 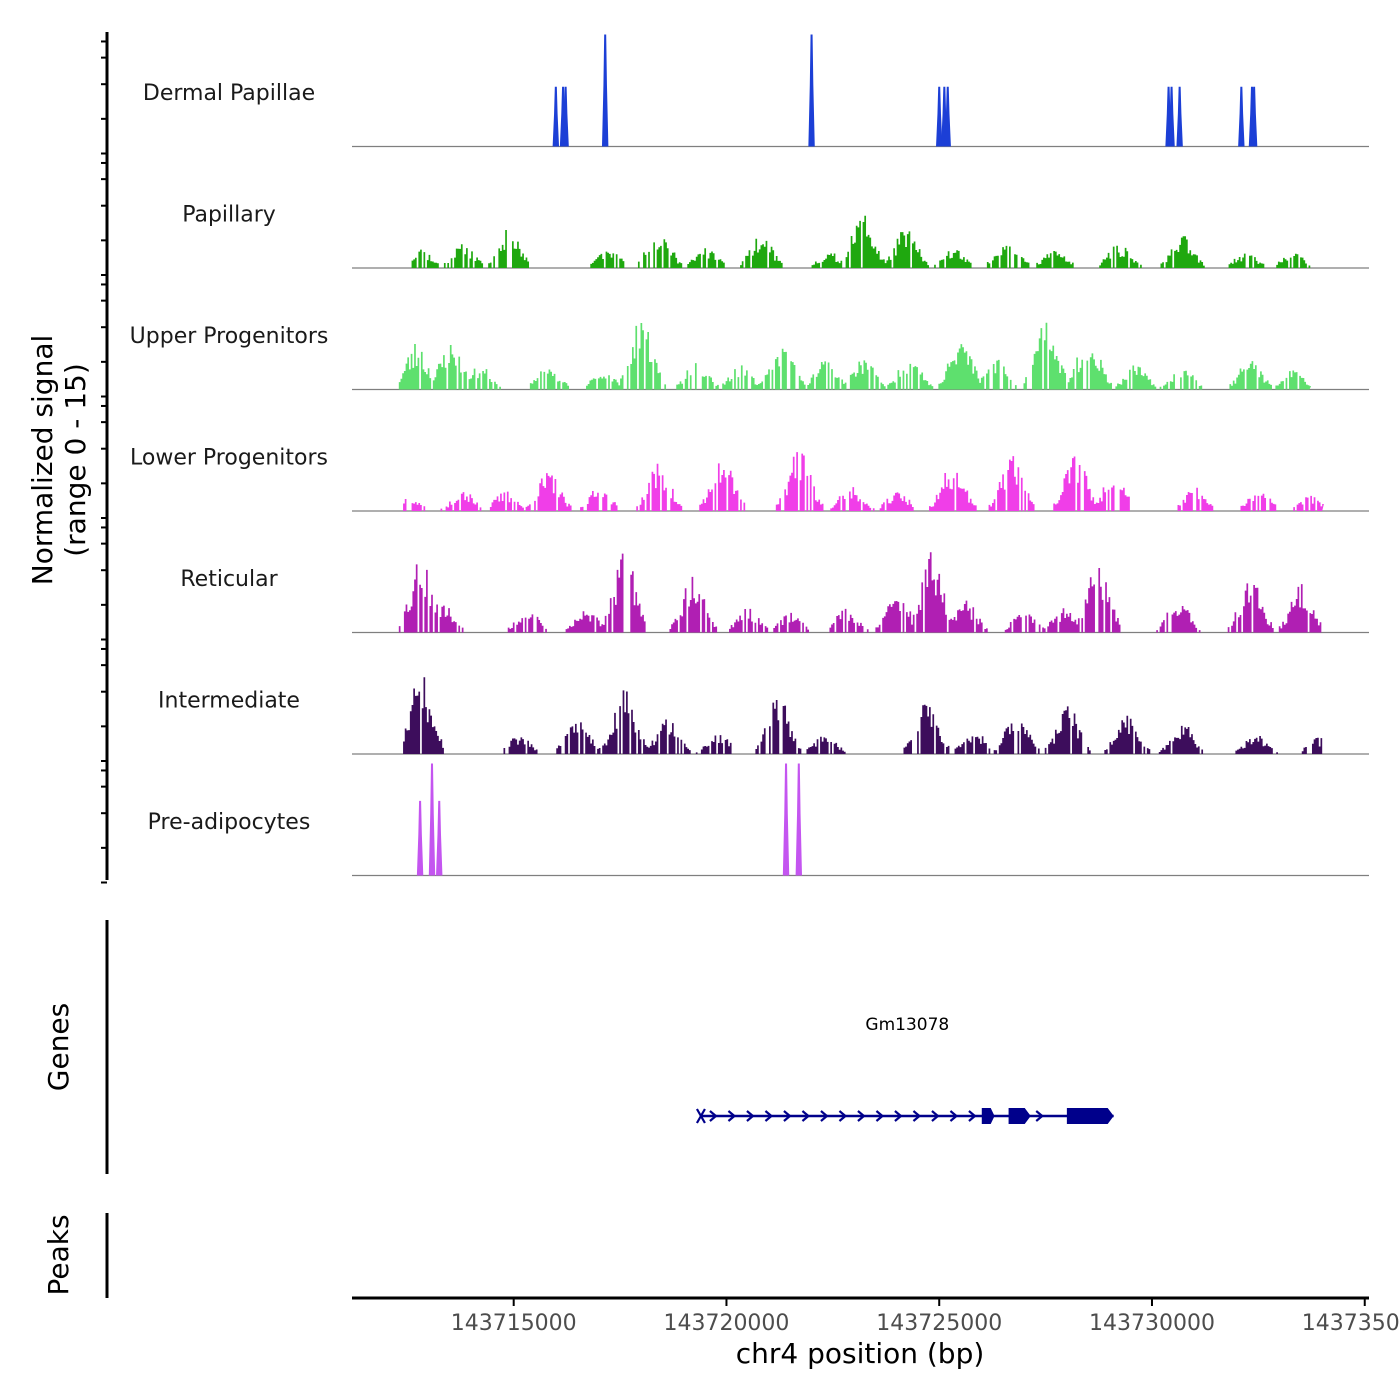 What do you see at coordinates (229, 215) in the screenshot?
I see `track-label: Papillary` at bounding box center [229, 215].